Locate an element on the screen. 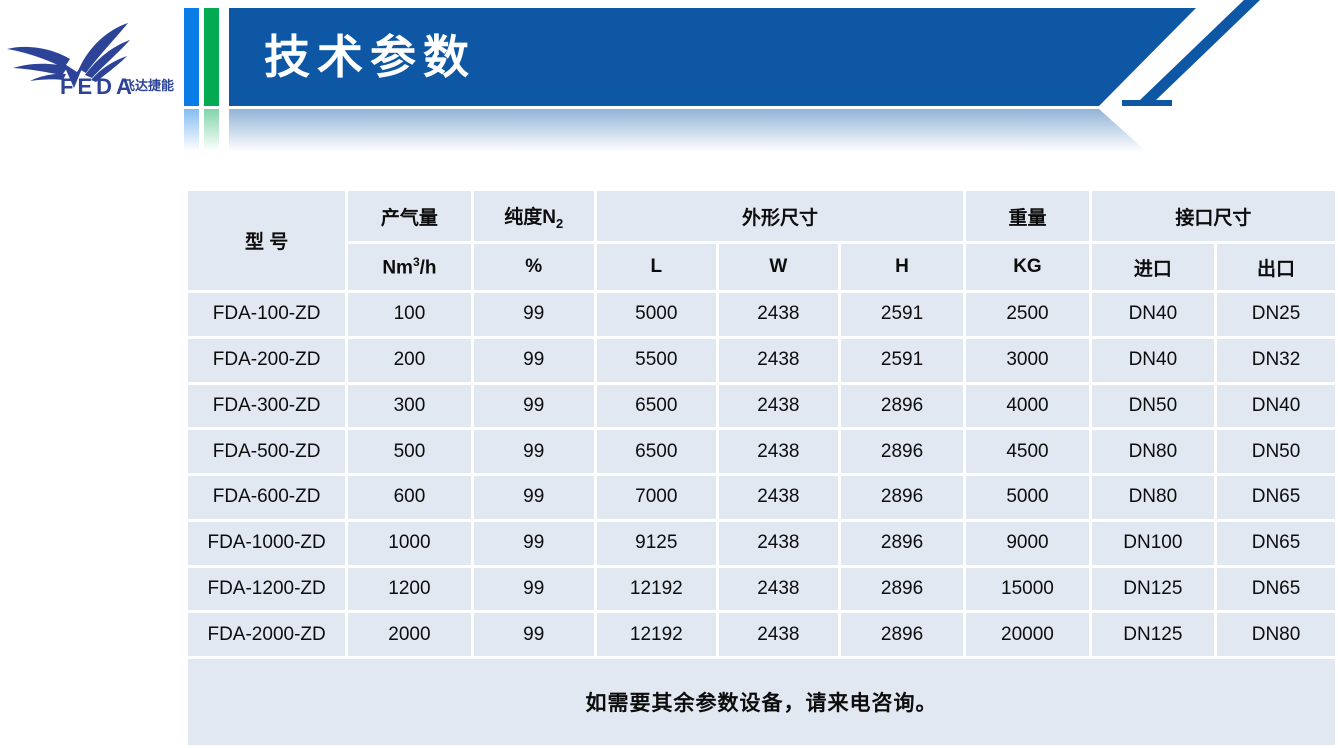  table-cell: 1200 is located at coordinates (409, 589).